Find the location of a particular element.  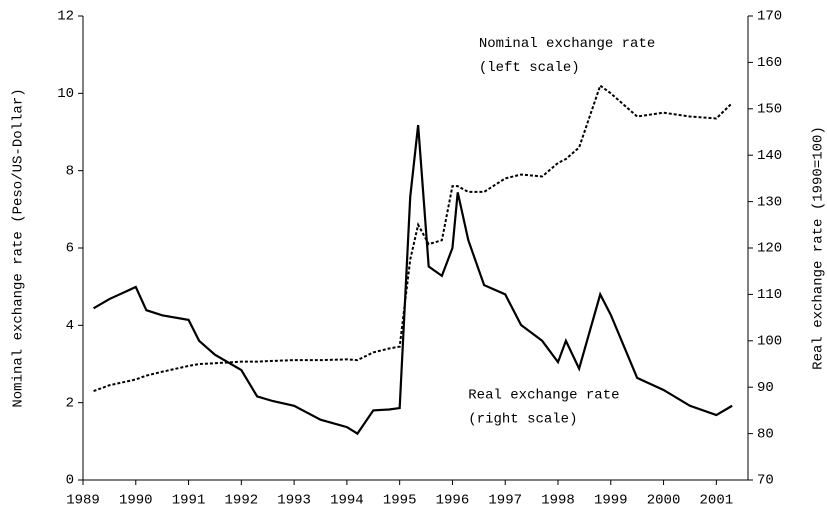

y2-tick-label: 70 is located at coordinates (765, 481).